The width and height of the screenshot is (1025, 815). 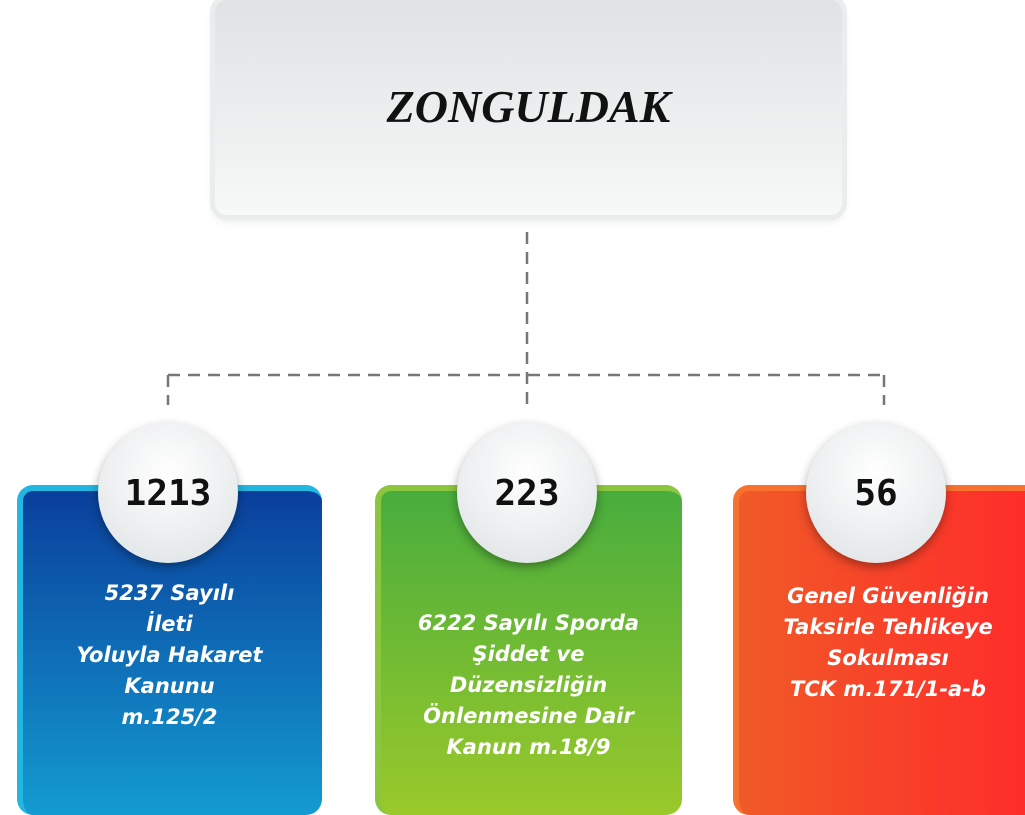 What do you see at coordinates (169, 685) in the screenshot?
I see `label-line: Kanunu` at bounding box center [169, 685].